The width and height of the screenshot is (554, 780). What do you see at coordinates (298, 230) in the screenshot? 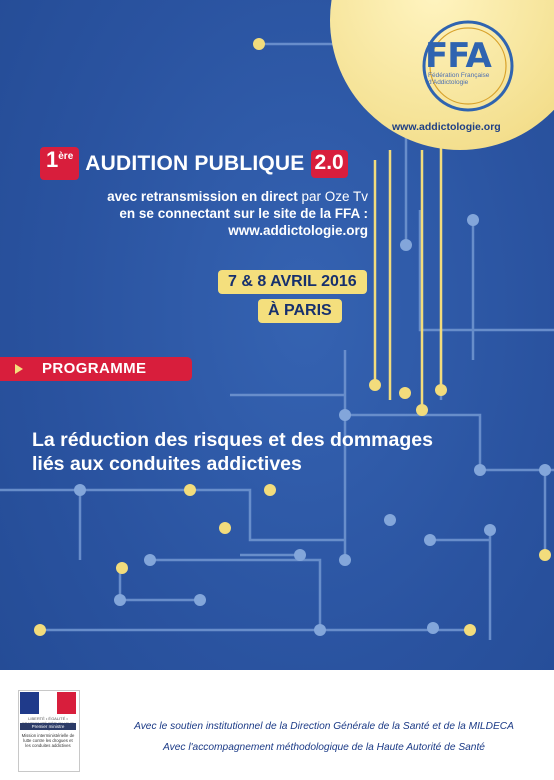
I see `broadcast-website: www.addictologie.org` at bounding box center [298, 230].